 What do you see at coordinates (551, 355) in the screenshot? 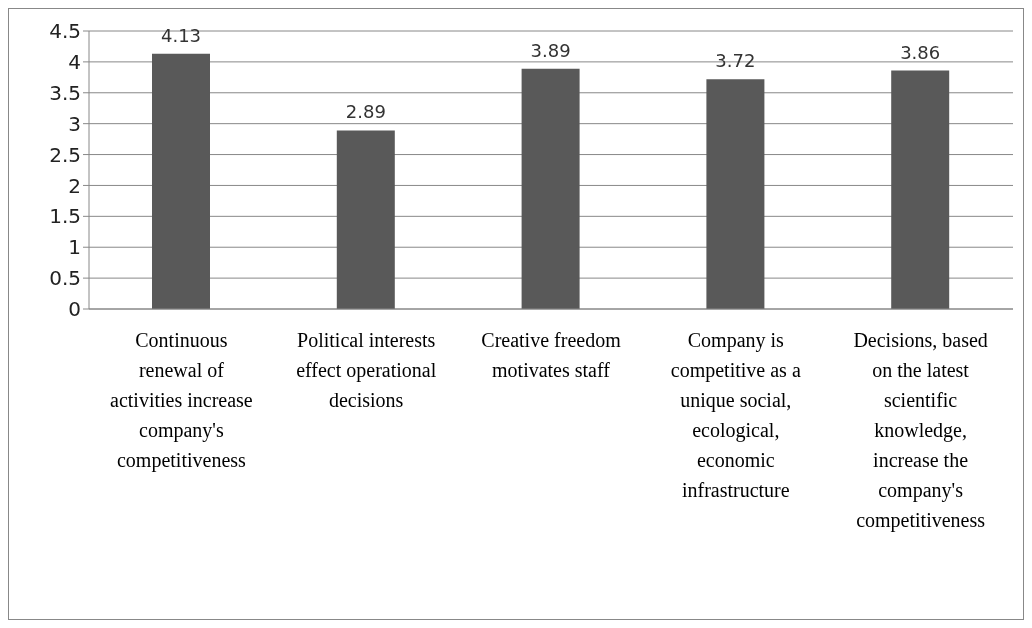
I see `x-tick-label: Creative freedom motivates staff` at bounding box center [551, 355].